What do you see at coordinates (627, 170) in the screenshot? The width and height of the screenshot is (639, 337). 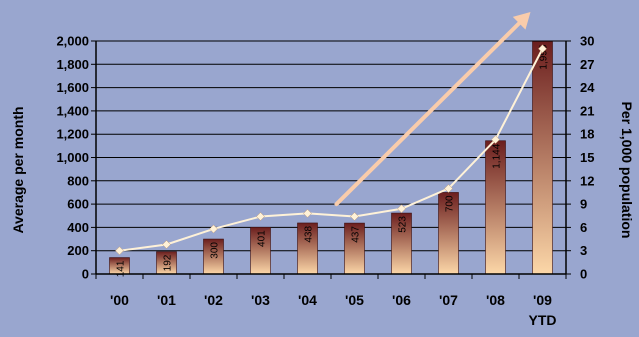 I see `right-axis-label: Per 1,000 population` at bounding box center [627, 170].